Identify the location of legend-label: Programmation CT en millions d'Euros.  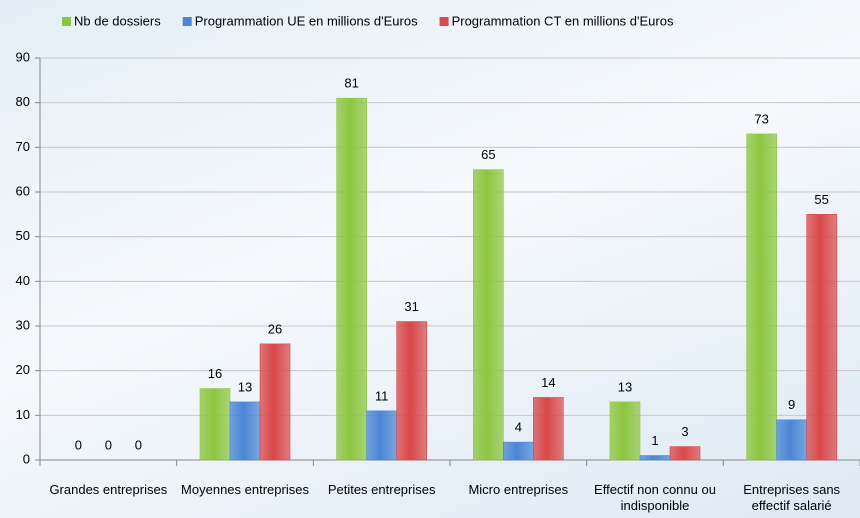
(563, 20).